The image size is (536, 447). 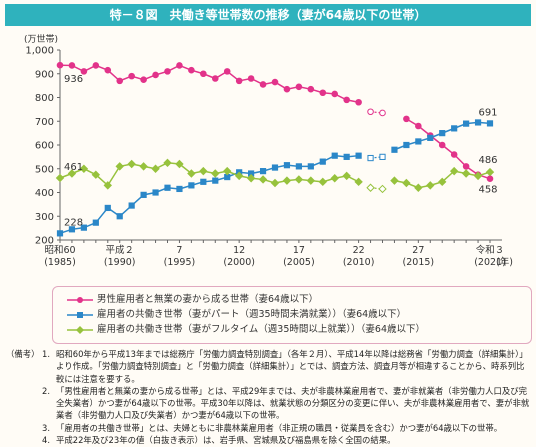 What do you see at coordinates (419, 262) in the screenshot?
I see `x-tick-year-label: (2015)` at bounding box center [419, 262].